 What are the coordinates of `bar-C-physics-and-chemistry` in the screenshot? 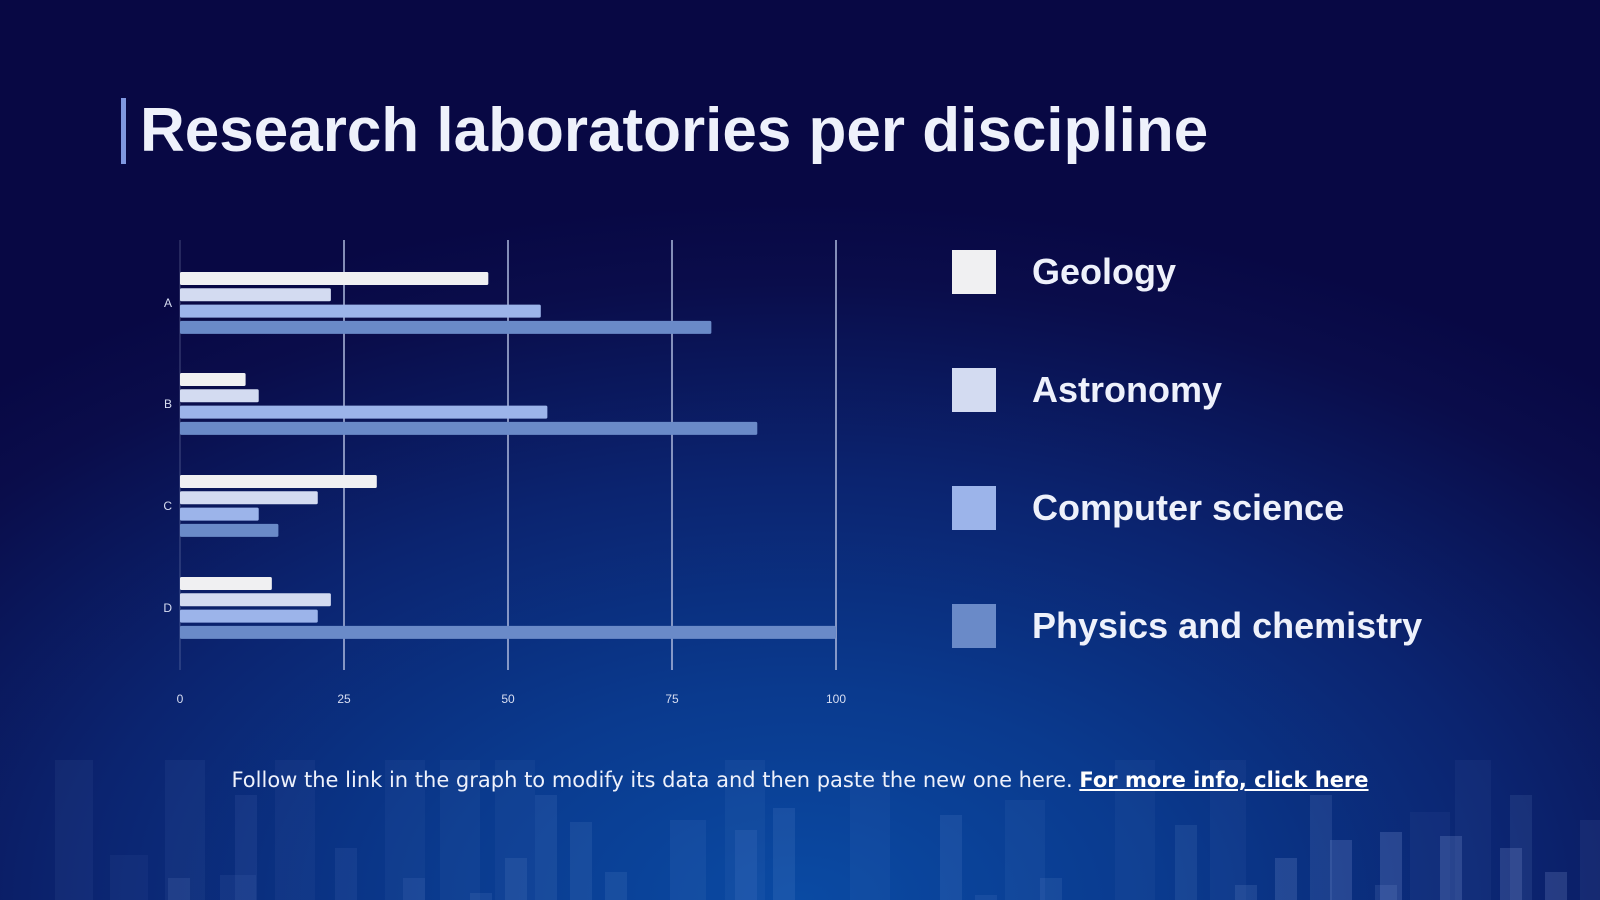 It's located at (229, 530).